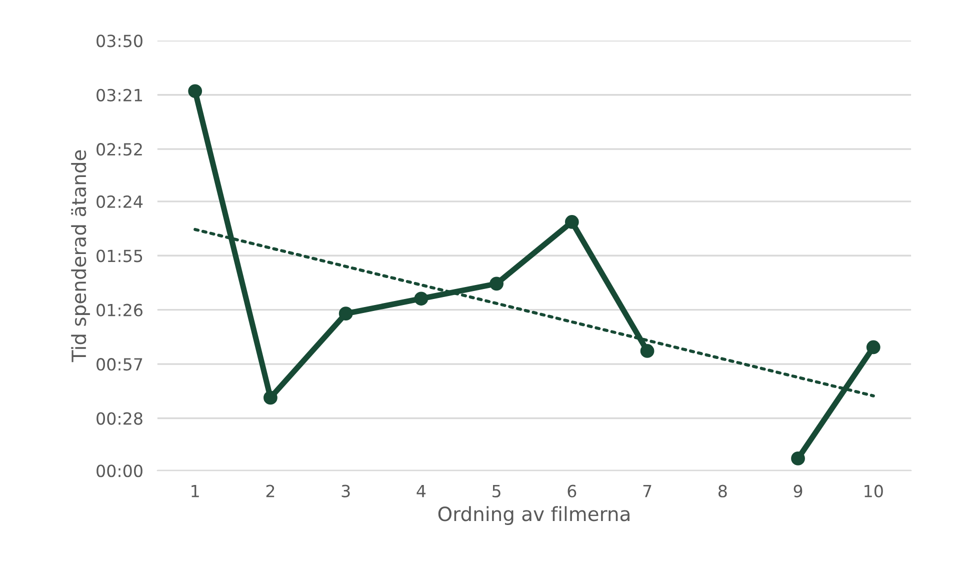 The image size is (954, 581). I want to click on y-axis-title: Tid spenderad ätande, so click(80, 256).